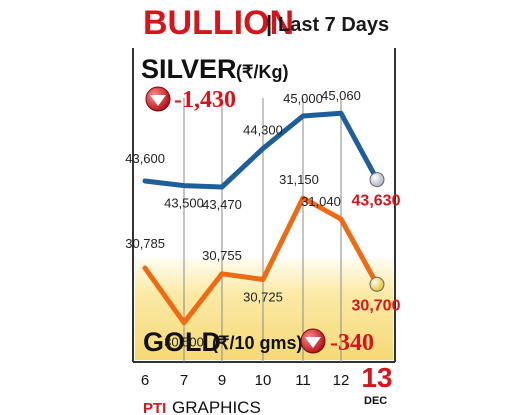 Image resolution: width=530 pixels, height=415 pixels. I want to click on data-label-gold: 30,700, so click(376, 305).